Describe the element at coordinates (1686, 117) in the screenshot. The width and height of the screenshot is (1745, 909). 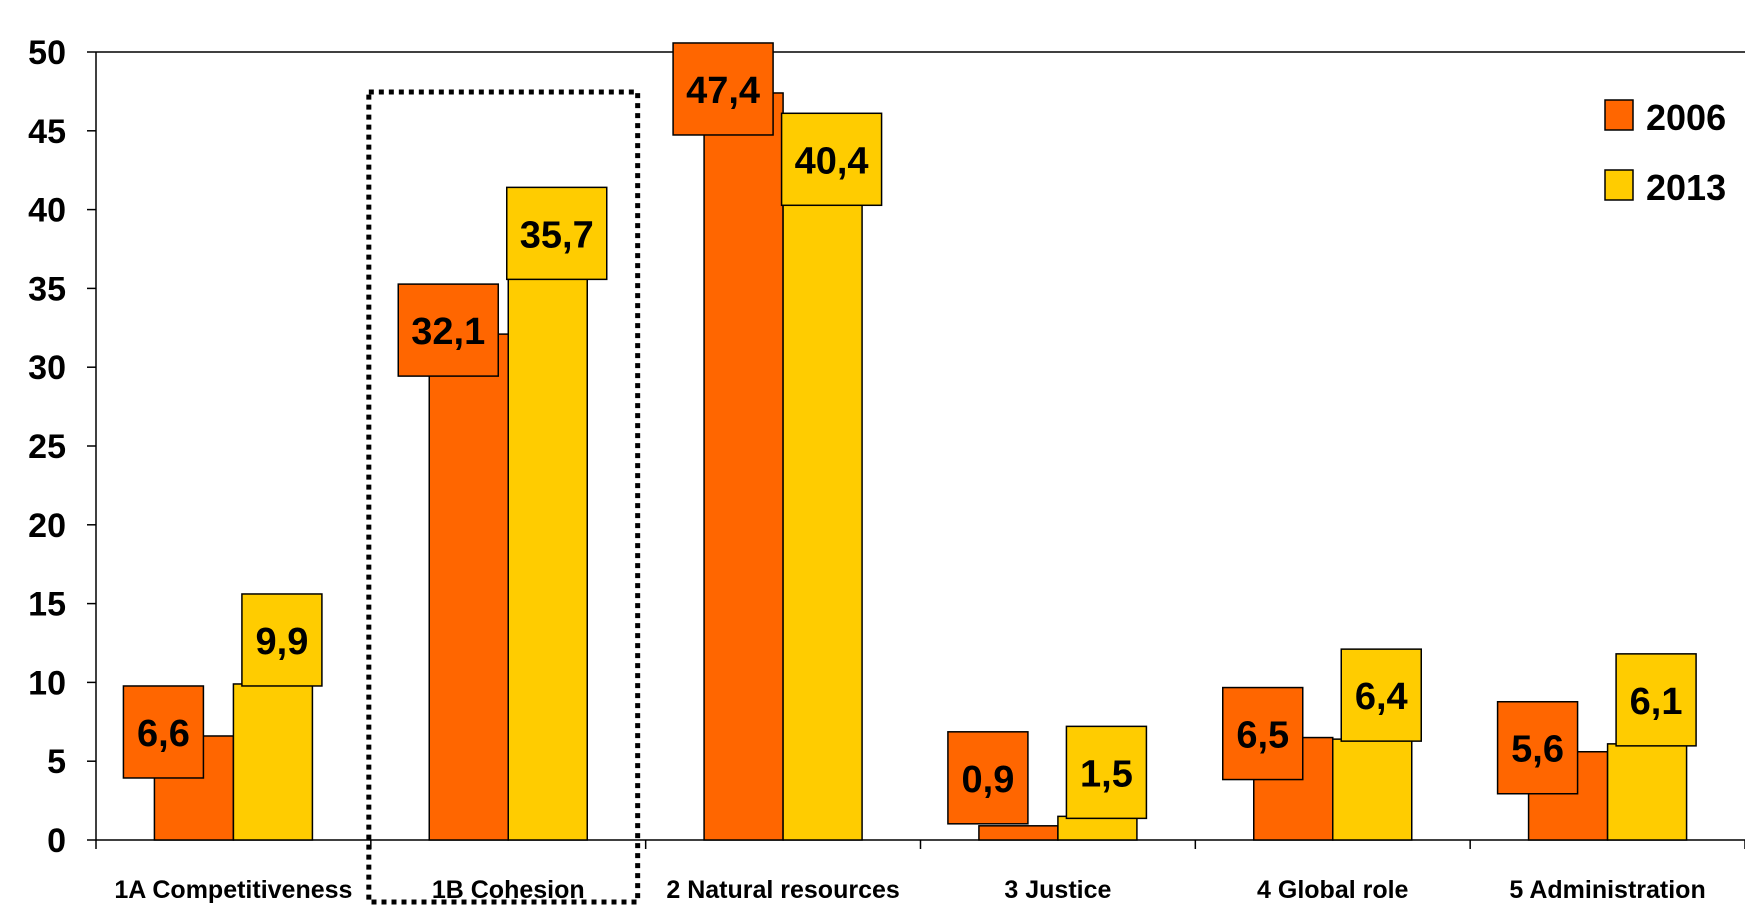
I see `legend-label: 2006` at that location.